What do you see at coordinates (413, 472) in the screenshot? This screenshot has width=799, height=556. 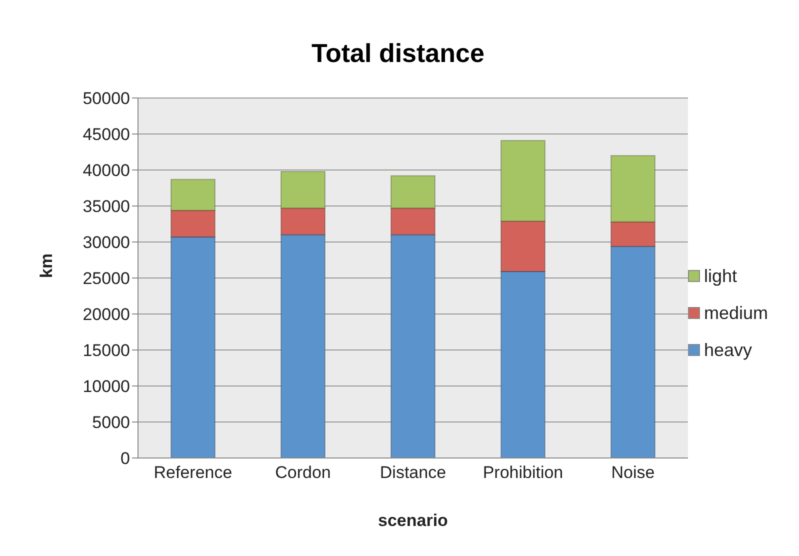 I see `x-tick-label: Distance` at bounding box center [413, 472].